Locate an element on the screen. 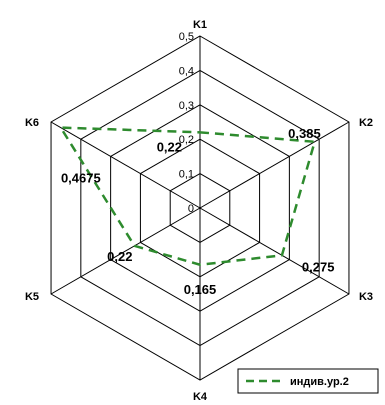  legend: индив.ур.2 is located at coordinates (308, 381).